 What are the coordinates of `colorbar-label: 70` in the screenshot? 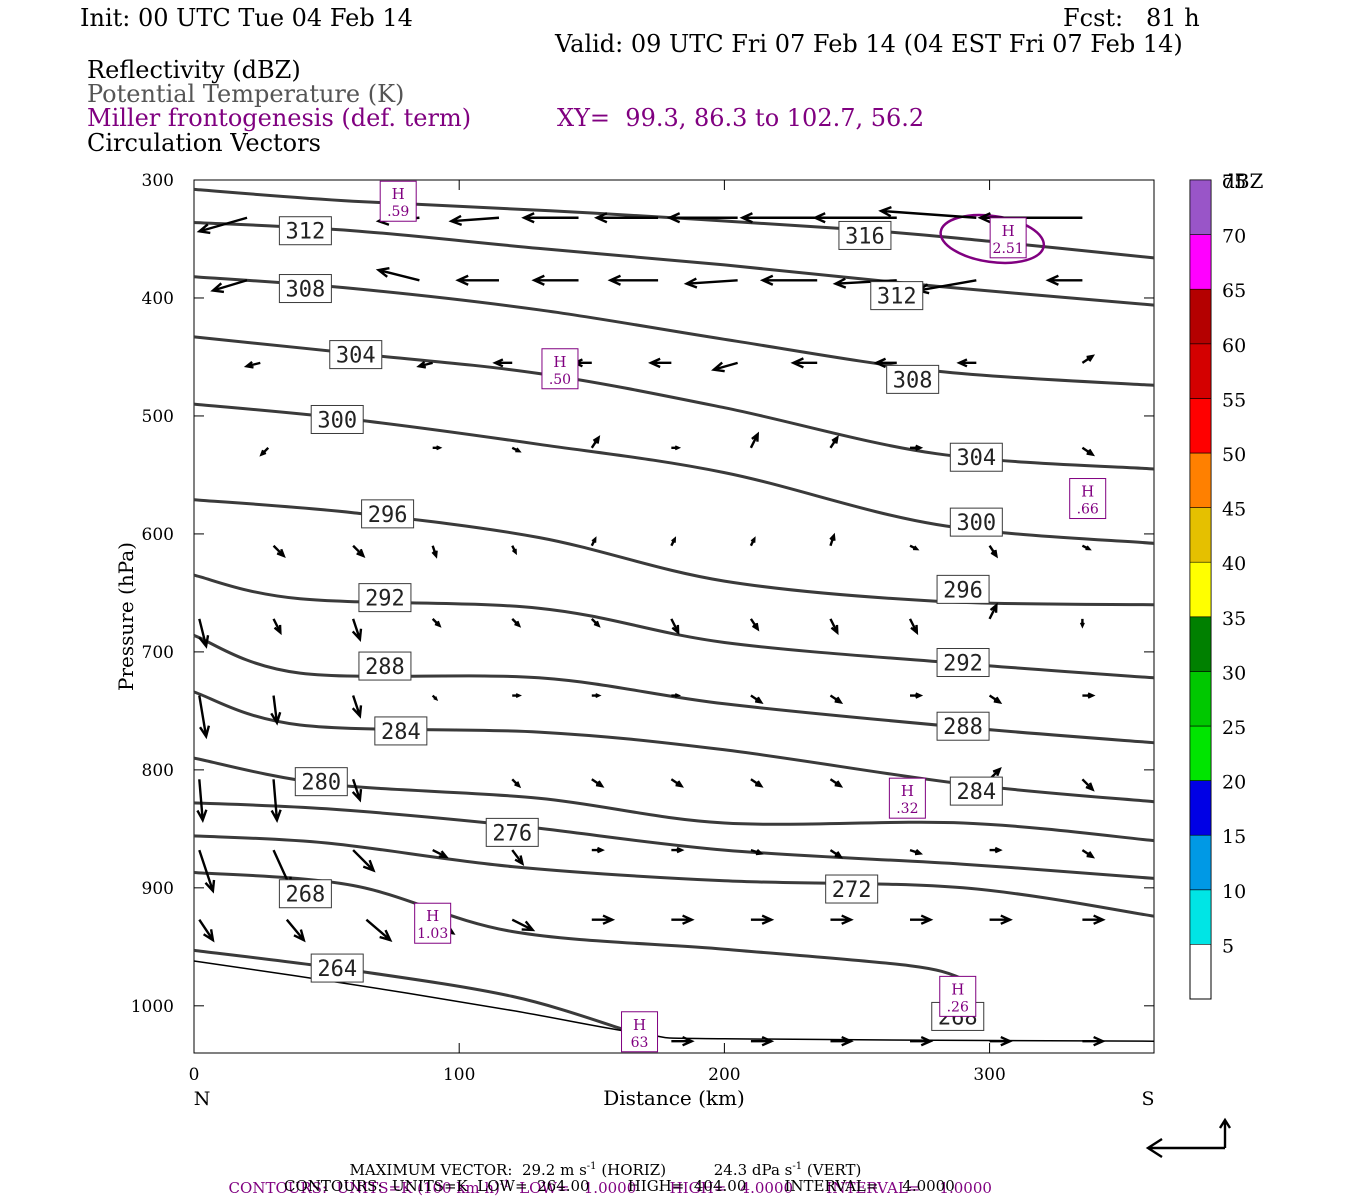 It's located at (1234, 237).